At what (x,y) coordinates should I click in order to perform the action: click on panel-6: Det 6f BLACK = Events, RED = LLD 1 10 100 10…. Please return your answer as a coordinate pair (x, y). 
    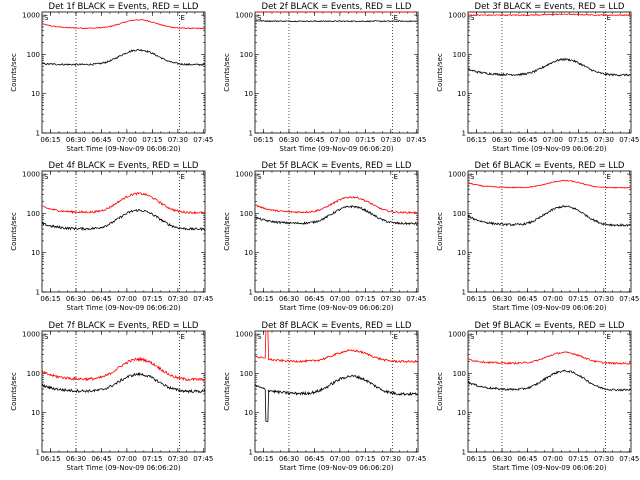
    Looking at the image, I should click on (537, 236).